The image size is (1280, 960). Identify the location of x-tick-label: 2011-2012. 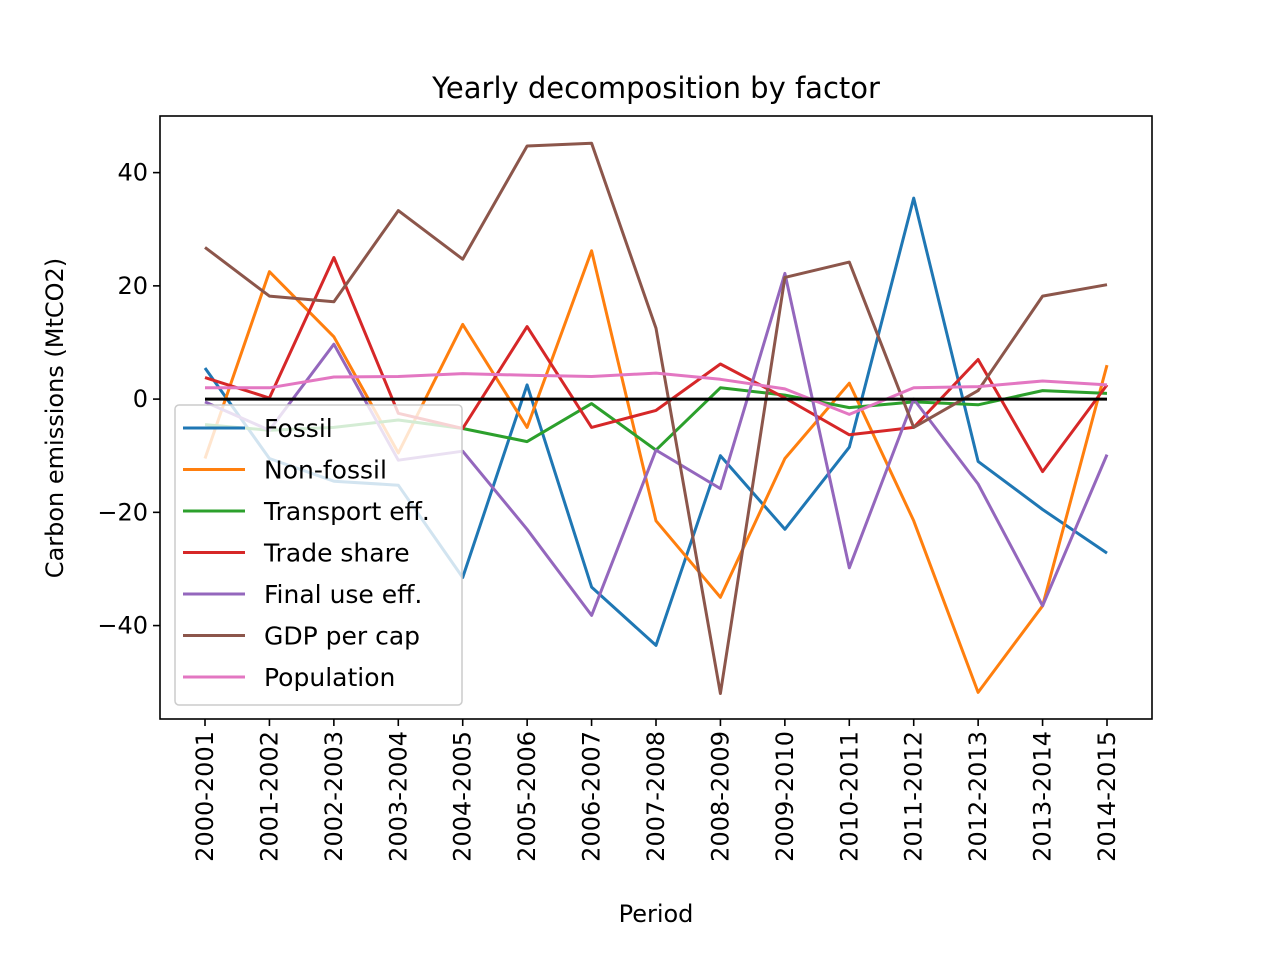
(914, 796).